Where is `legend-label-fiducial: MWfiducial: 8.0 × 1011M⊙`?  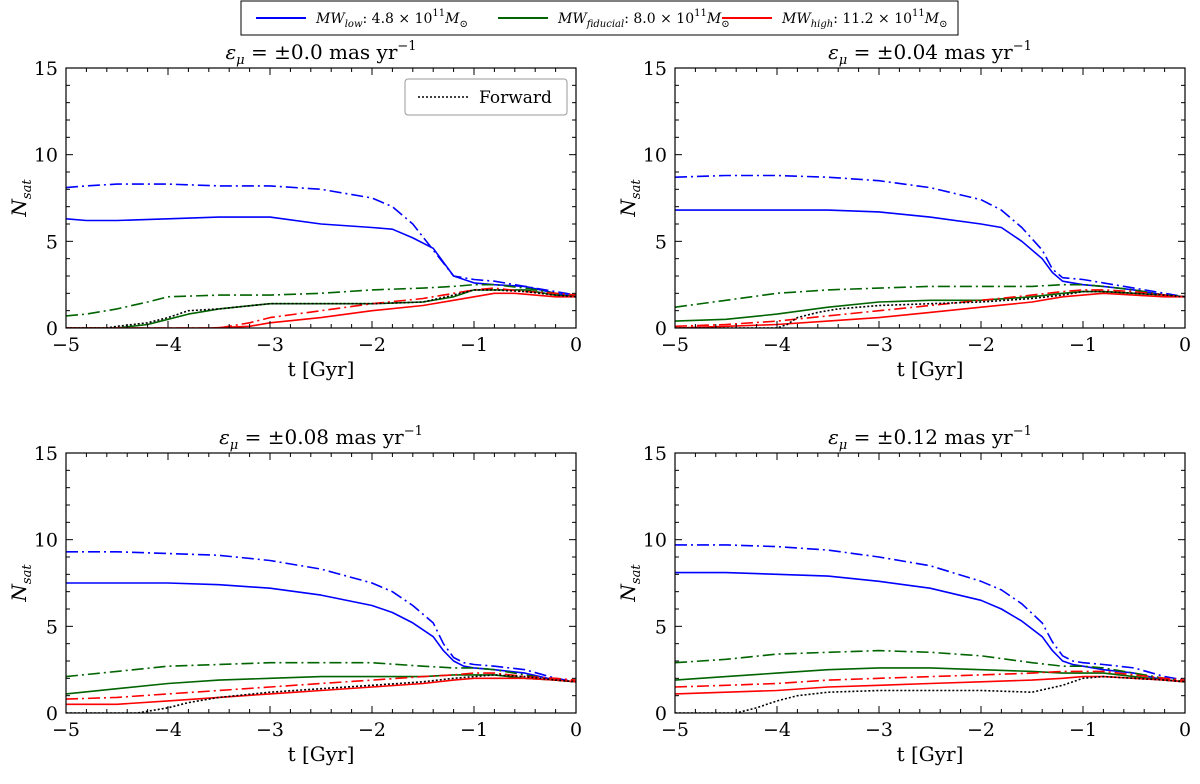
legend-label-fiducial: MWfiducial: 8.0 × 1011M⊙ is located at coordinates (643, 19).